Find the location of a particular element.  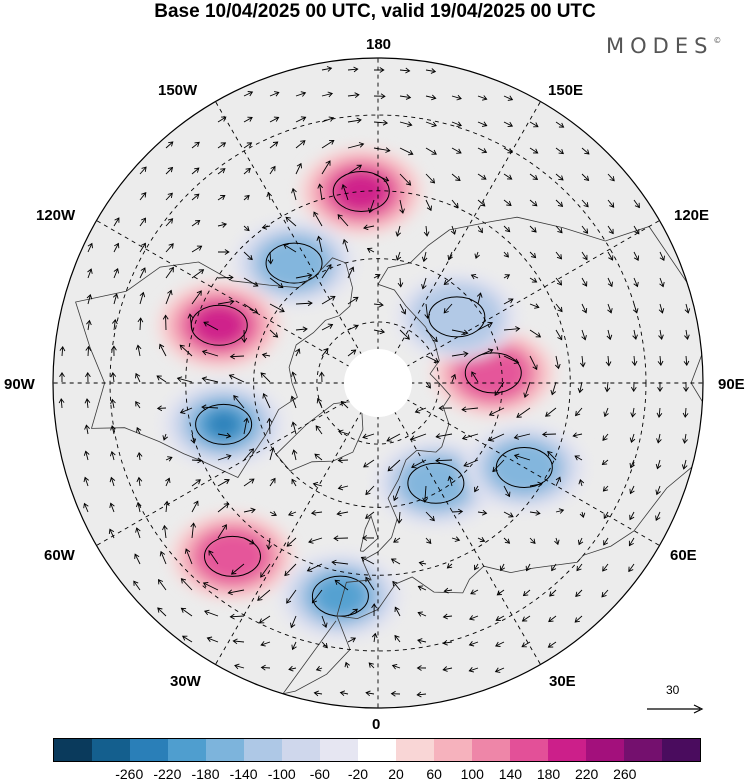

lon-label-120e: 120E is located at coordinates (692, 215).